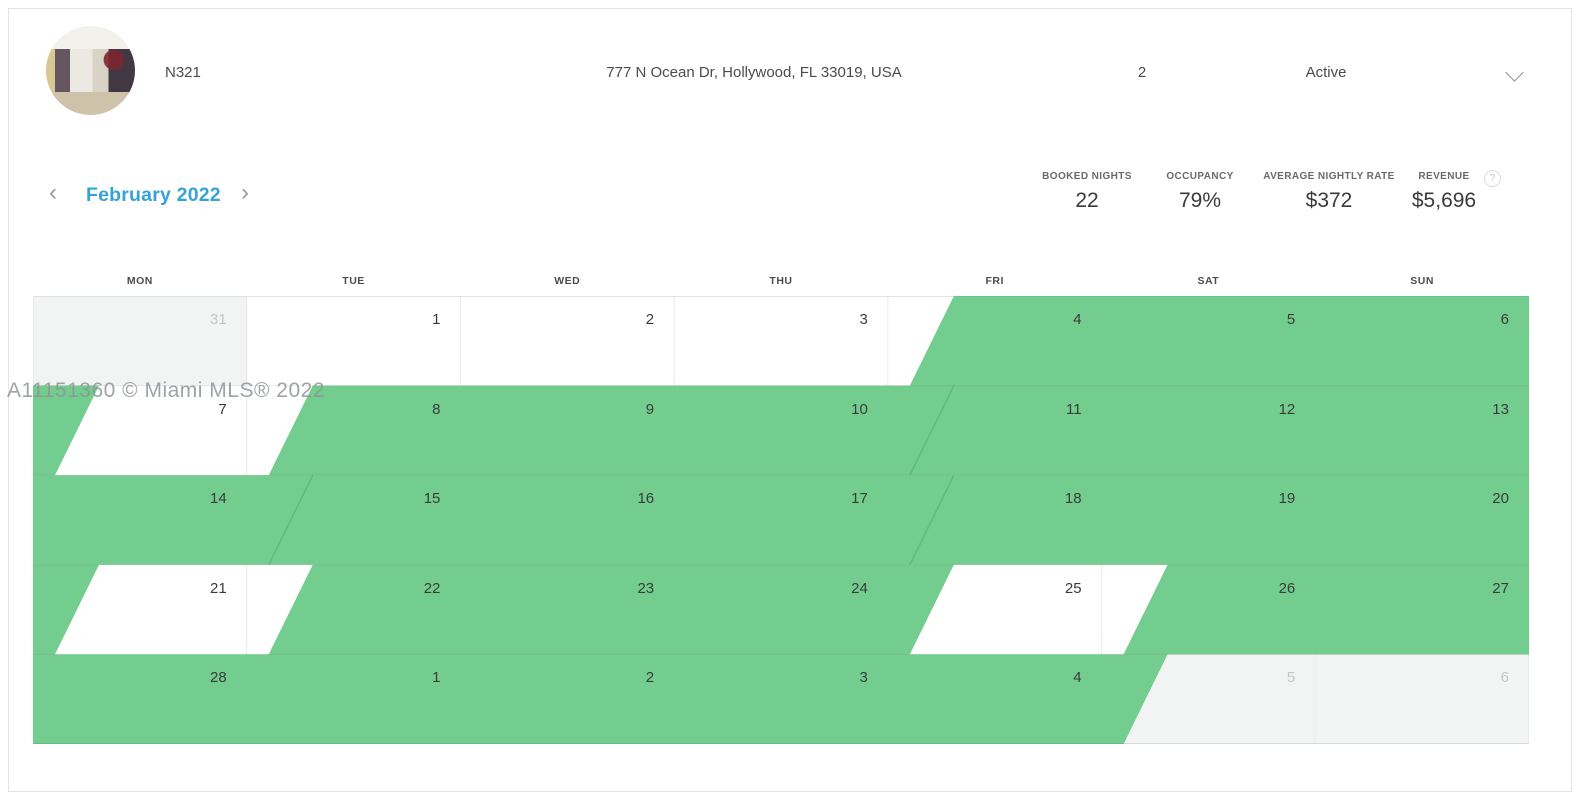 The height and width of the screenshot is (792, 1580). Describe the element at coordinates (90, 70) in the screenshot. I see `property-photo` at that location.